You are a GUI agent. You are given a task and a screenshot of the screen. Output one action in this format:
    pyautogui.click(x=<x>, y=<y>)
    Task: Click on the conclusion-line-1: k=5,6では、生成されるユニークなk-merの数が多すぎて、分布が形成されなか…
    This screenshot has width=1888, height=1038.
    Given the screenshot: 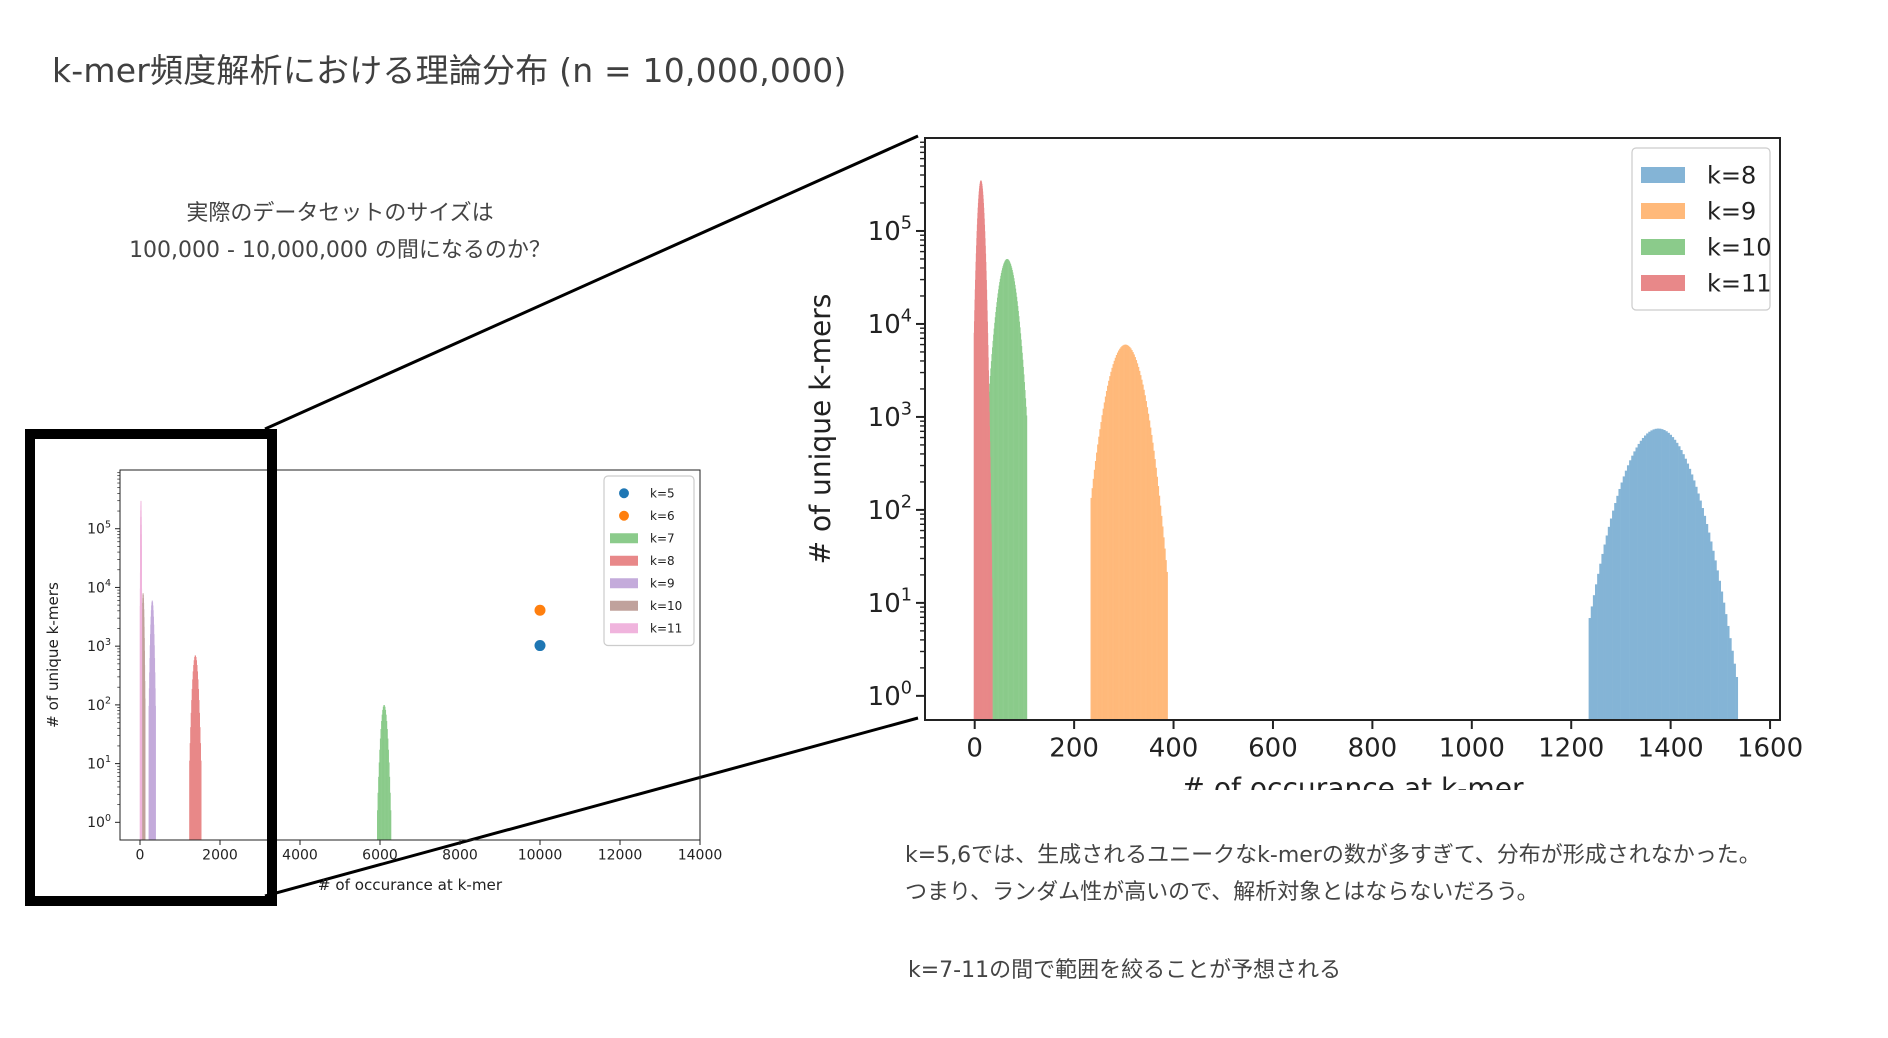 What is the action you would take?
    pyautogui.click(x=1333, y=855)
    